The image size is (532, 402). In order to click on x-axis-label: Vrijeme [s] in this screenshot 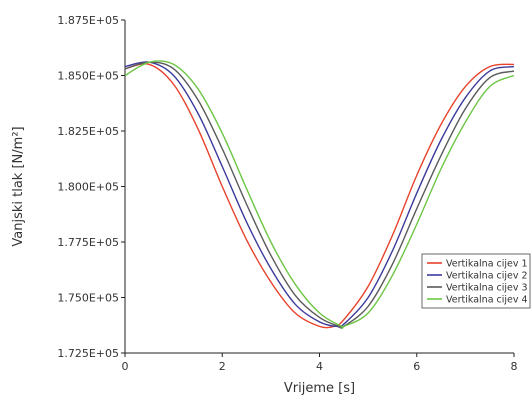, I will do `click(319, 388)`.